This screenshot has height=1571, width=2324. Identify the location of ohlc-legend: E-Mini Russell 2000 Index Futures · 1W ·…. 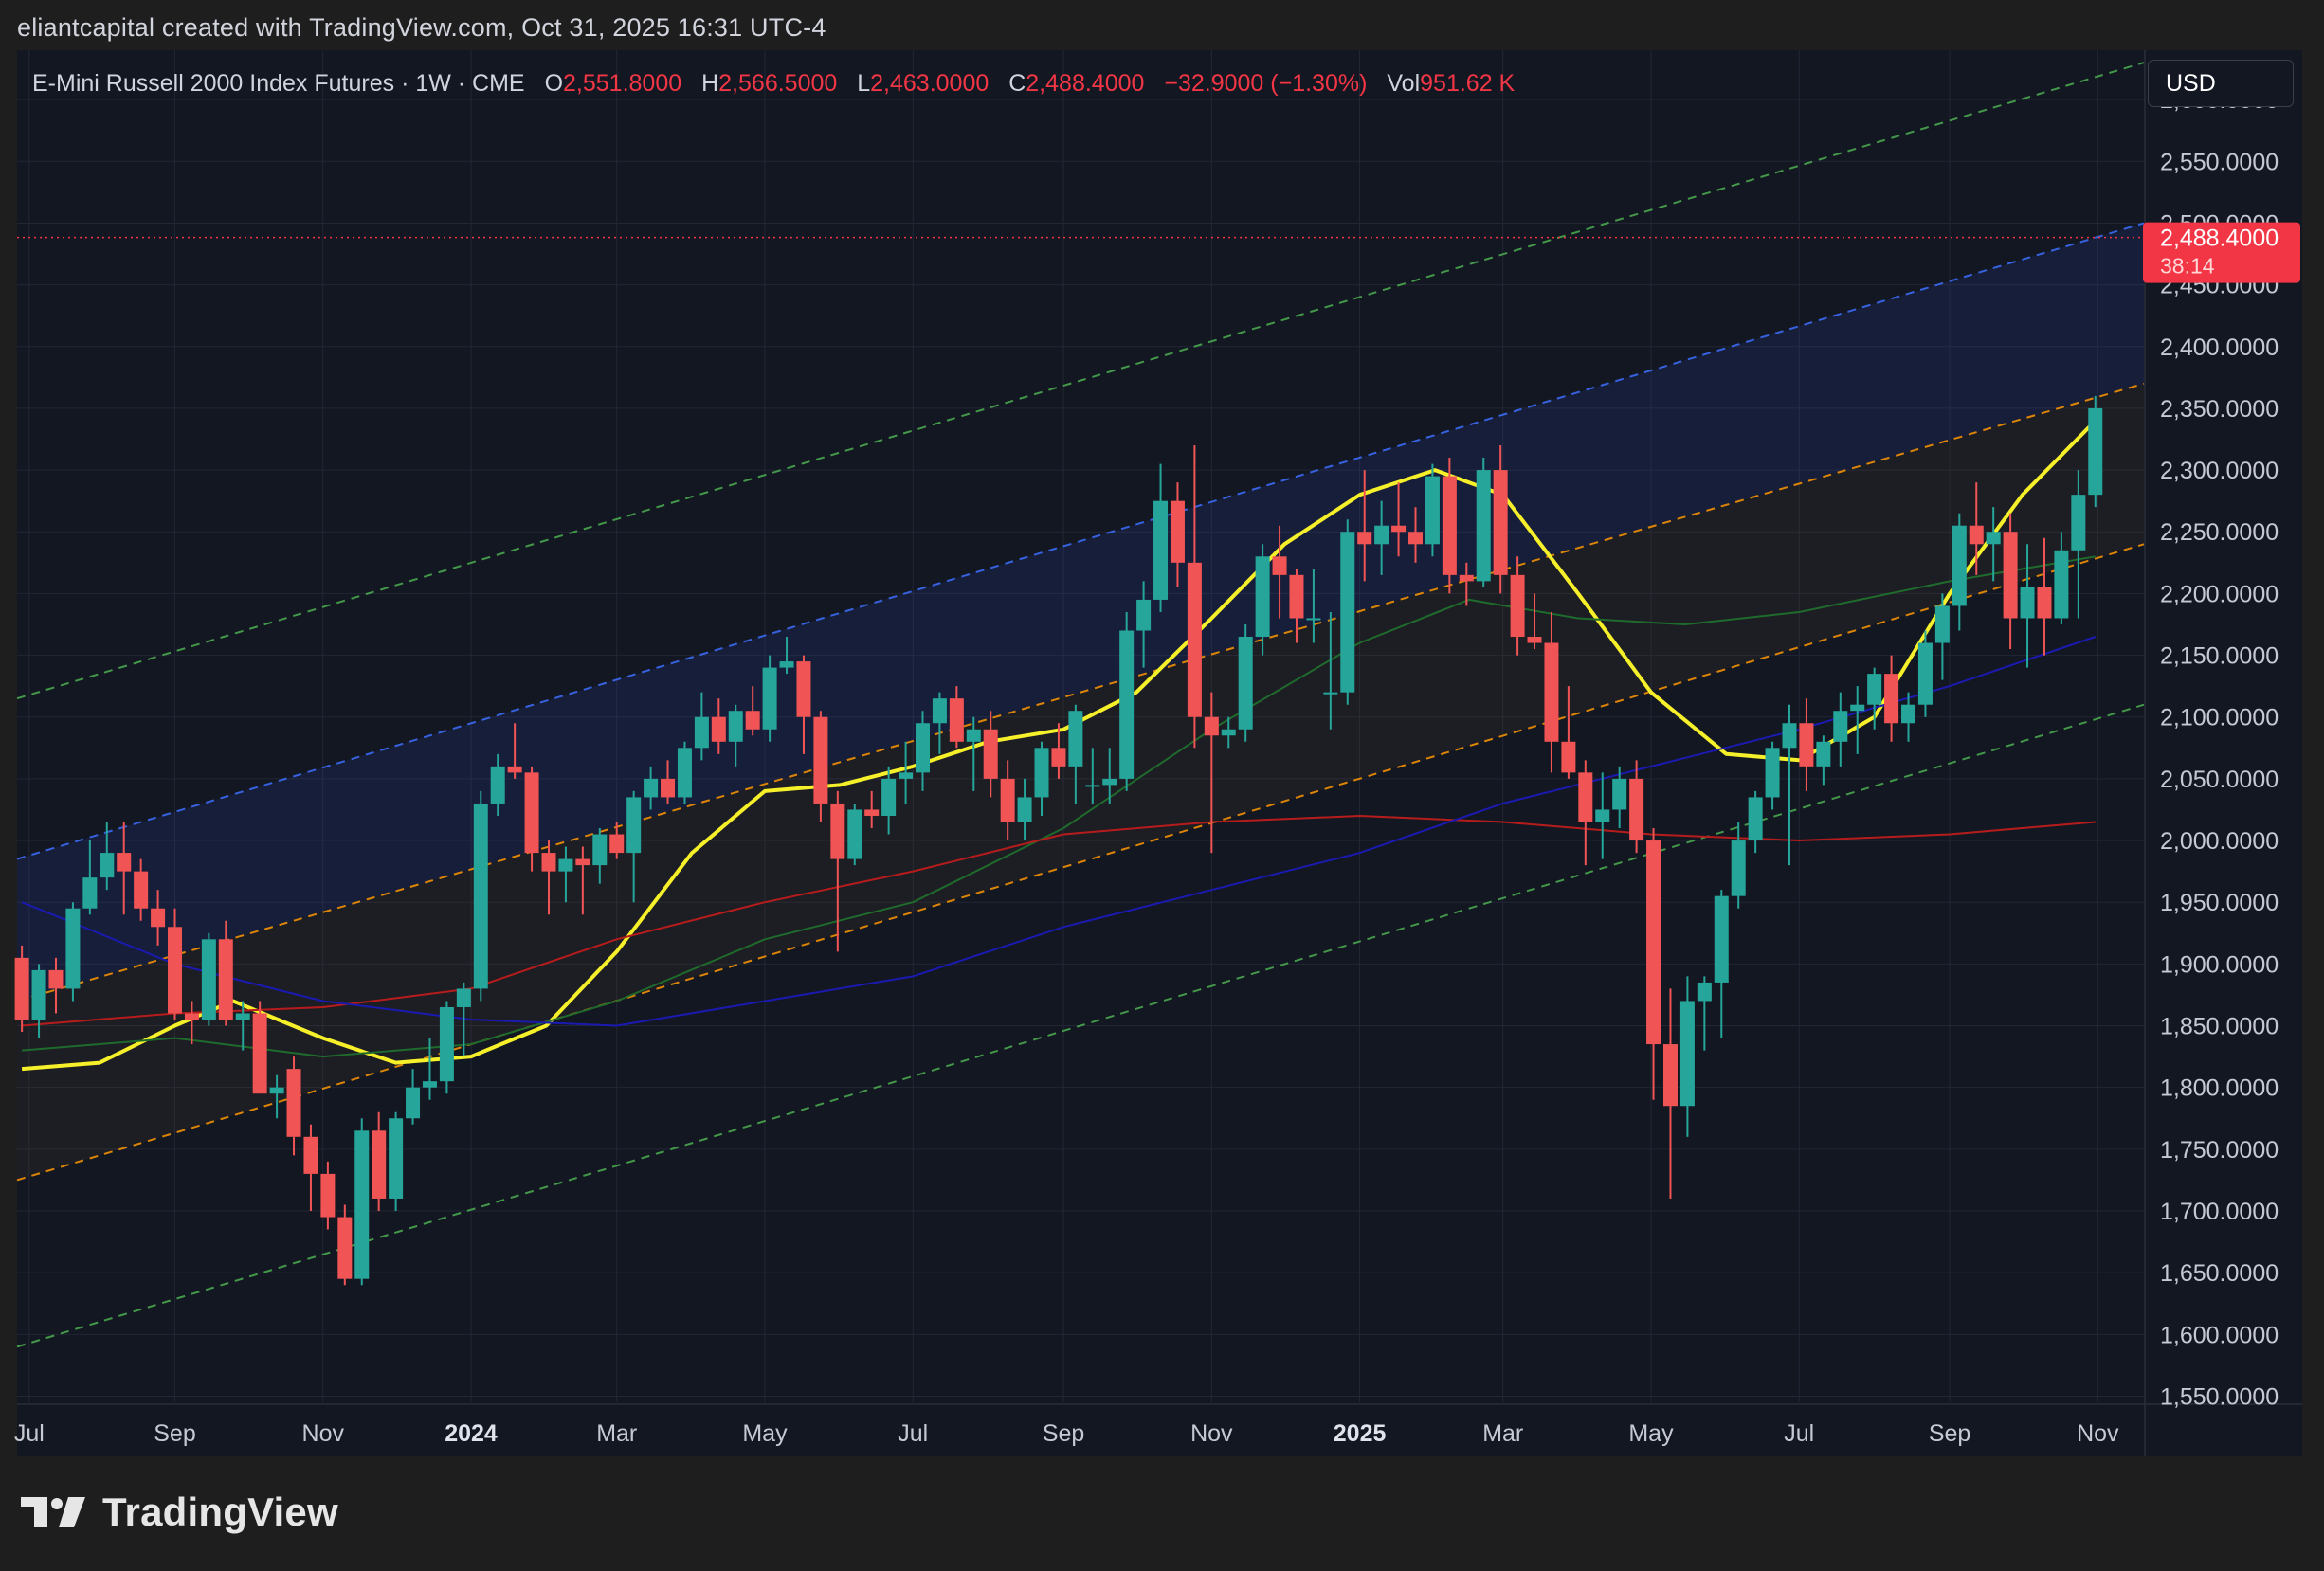
(773, 84).